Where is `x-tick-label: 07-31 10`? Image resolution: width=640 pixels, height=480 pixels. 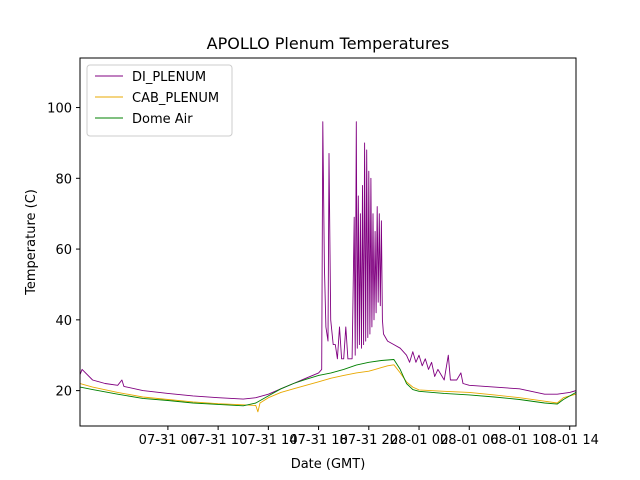 x-tick-label: 07-31 10 is located at coordinates (218, 440).